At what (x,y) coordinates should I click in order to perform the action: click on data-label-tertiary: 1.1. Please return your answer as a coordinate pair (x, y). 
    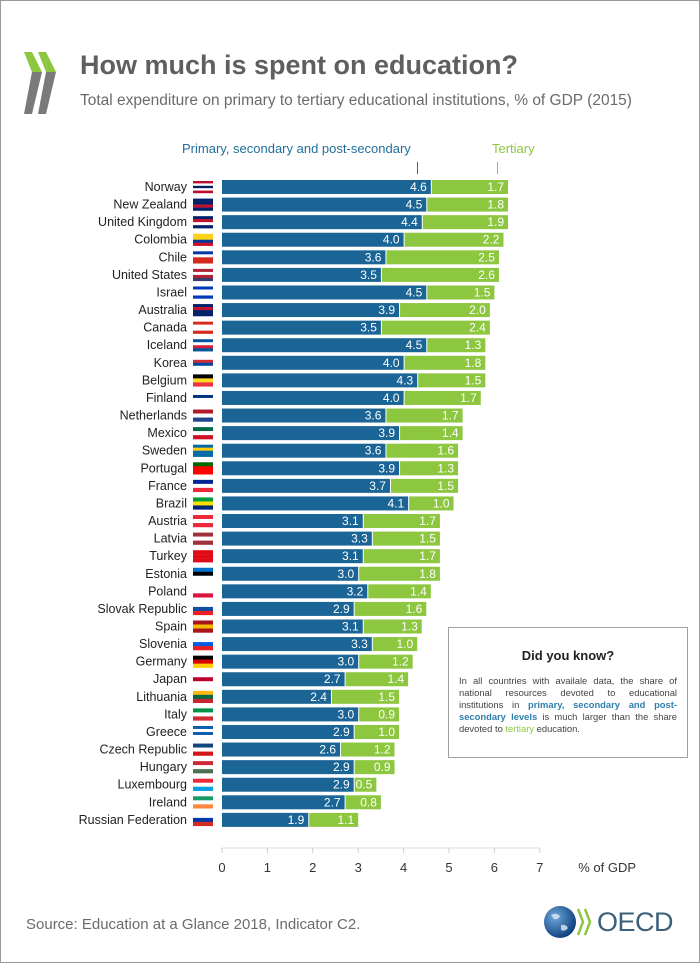
    Looking at the image, I should click on (346, 820).